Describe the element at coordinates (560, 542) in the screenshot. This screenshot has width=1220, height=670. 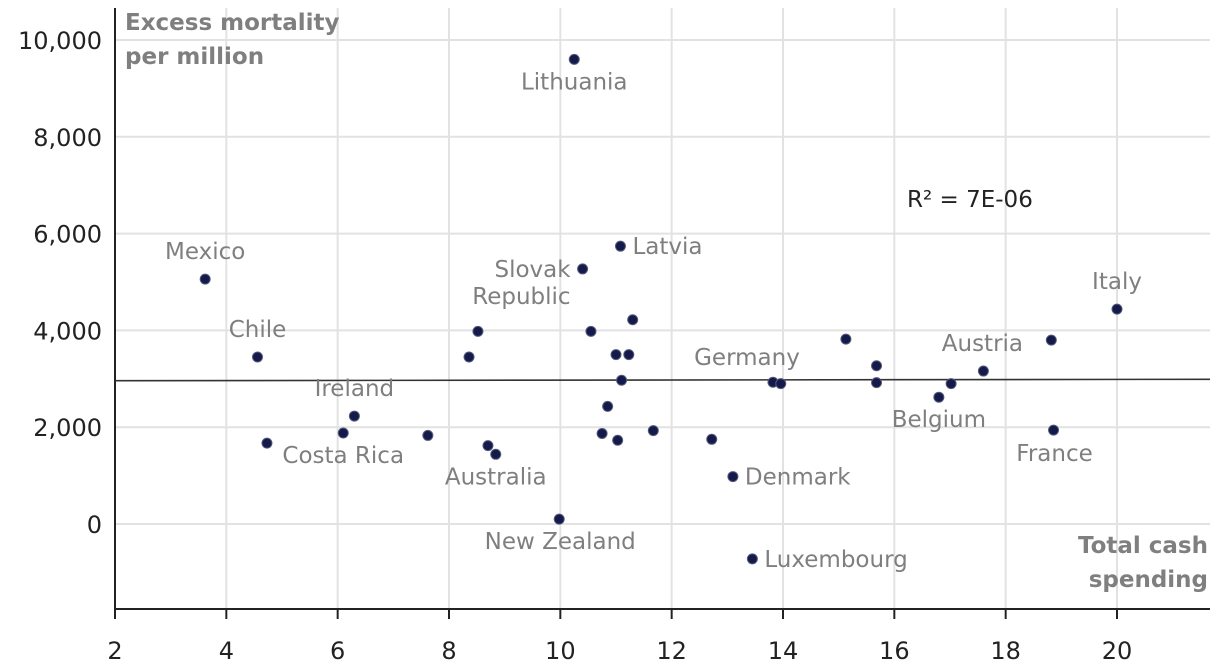
I see `point-label-new-zealand: New Zealand` at that location.